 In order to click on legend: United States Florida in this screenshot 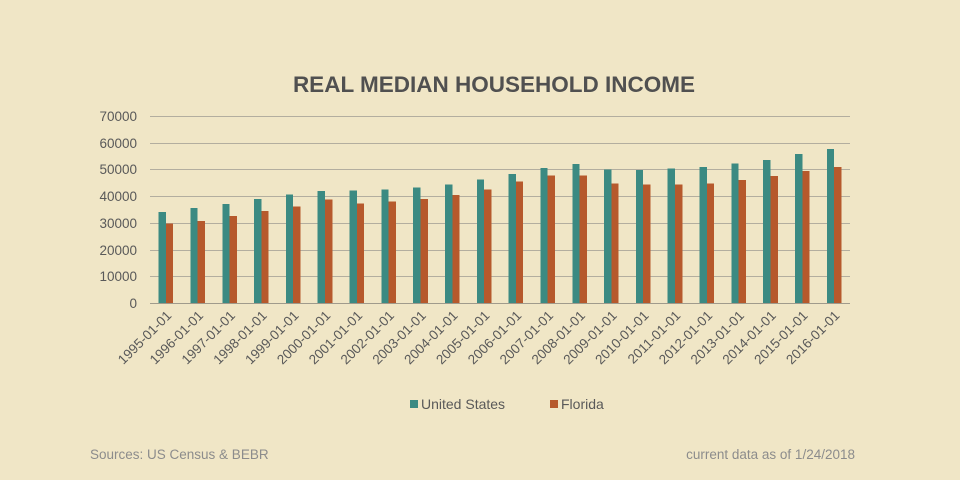, I will do `click(507, 404)`.